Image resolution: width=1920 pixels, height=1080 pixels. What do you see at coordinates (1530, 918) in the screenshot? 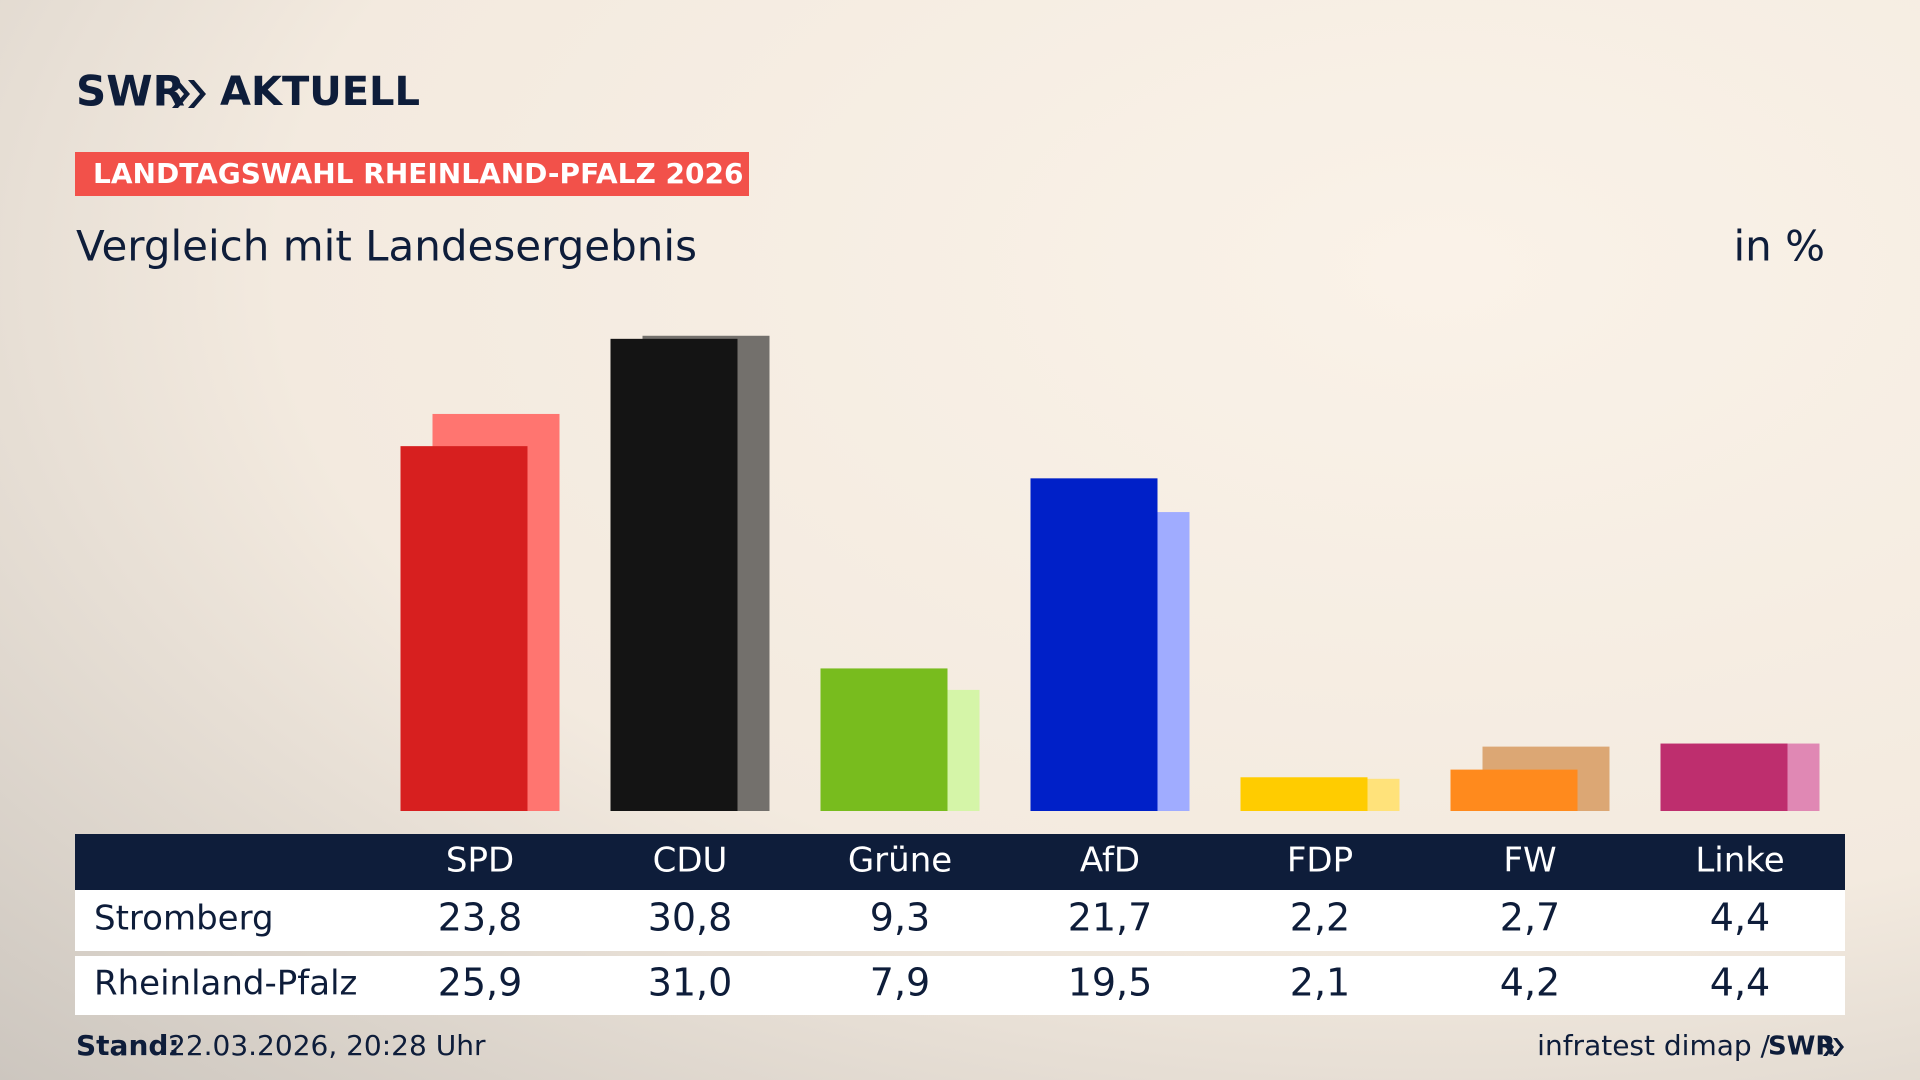
I see `value-cell: 2,7` at bounding box center [1530, 918].